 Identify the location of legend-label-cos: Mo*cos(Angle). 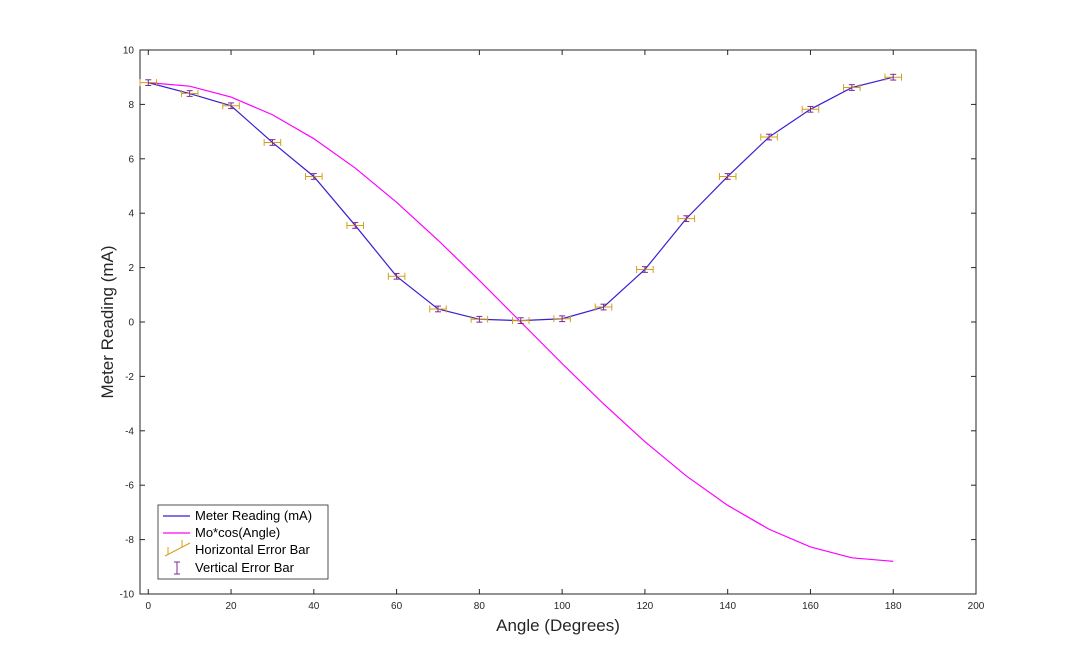
(237, 532).